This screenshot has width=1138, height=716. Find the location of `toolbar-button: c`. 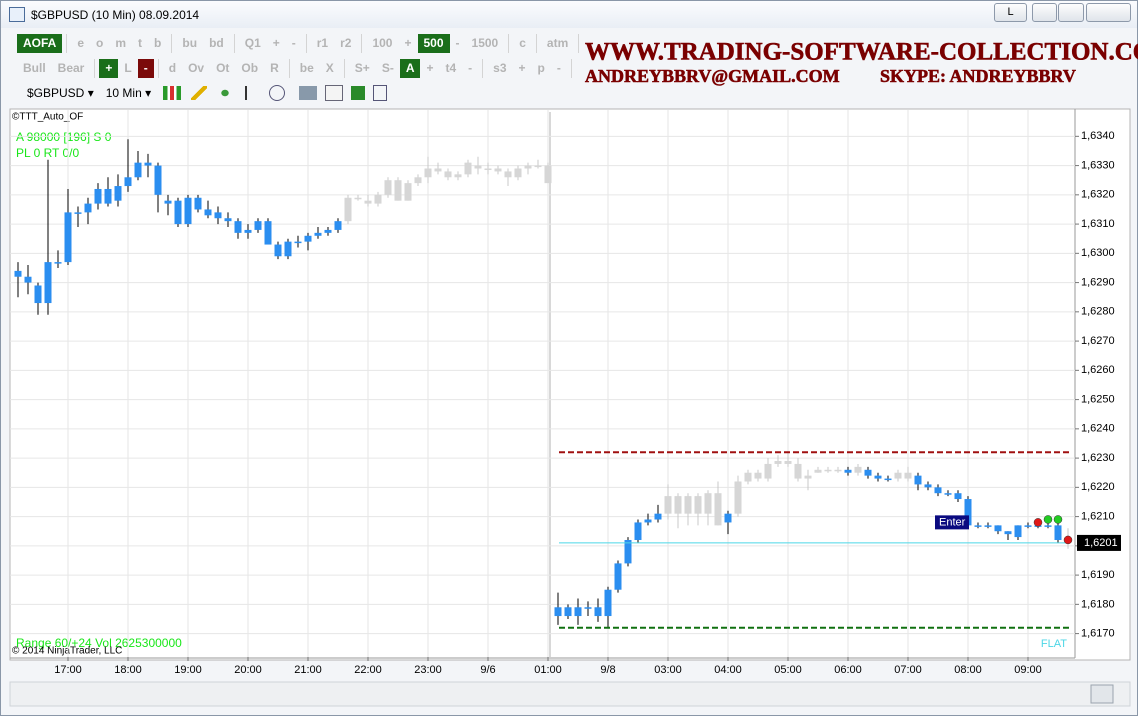

toolbar-button: c is located at coordinates (522, 43).